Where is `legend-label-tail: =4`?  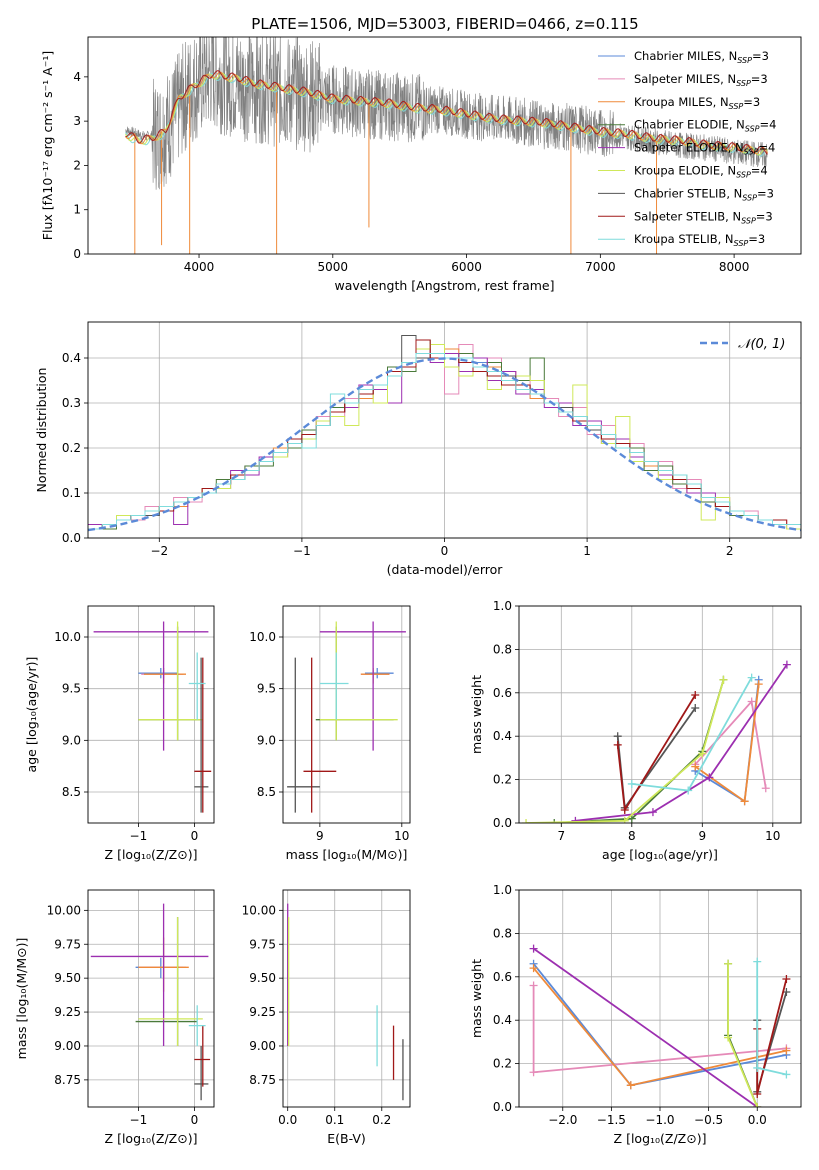 legend-label-tail: =4 is located at coordinates (766, 148).